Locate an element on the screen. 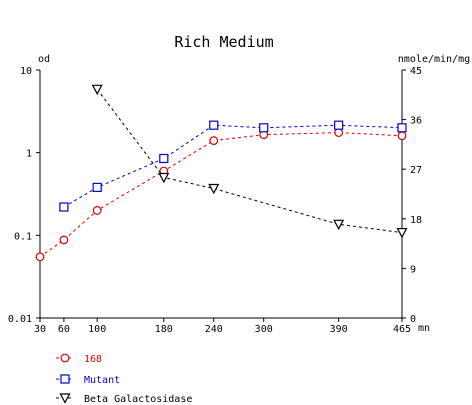 This screenshot has height=405, width=472. legend-label: Mutant is located at coordinates (102, 380).